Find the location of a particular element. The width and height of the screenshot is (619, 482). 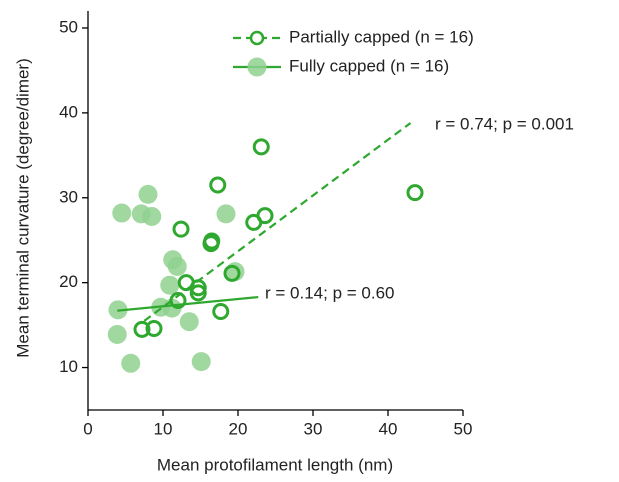

x-axis-label: Mean protofilament length (nm) is located at coordinates (275, 464).